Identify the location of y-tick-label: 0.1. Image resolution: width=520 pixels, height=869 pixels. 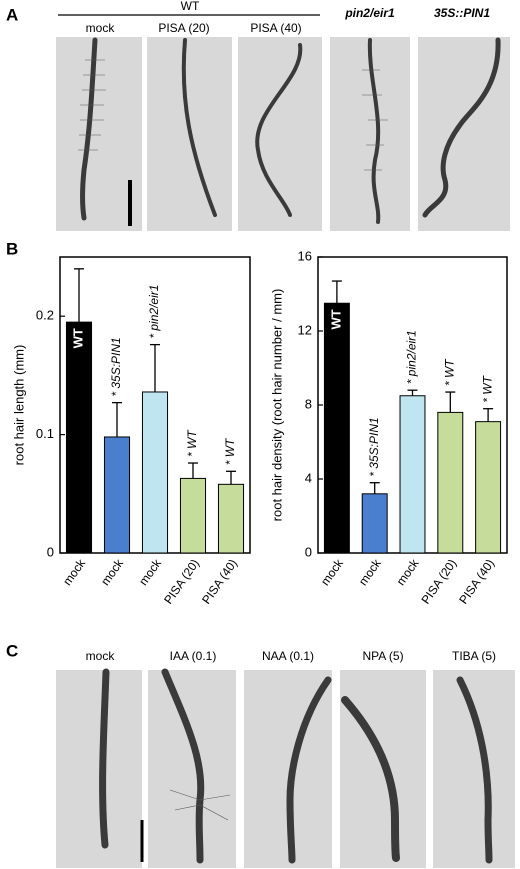
(45, 433).